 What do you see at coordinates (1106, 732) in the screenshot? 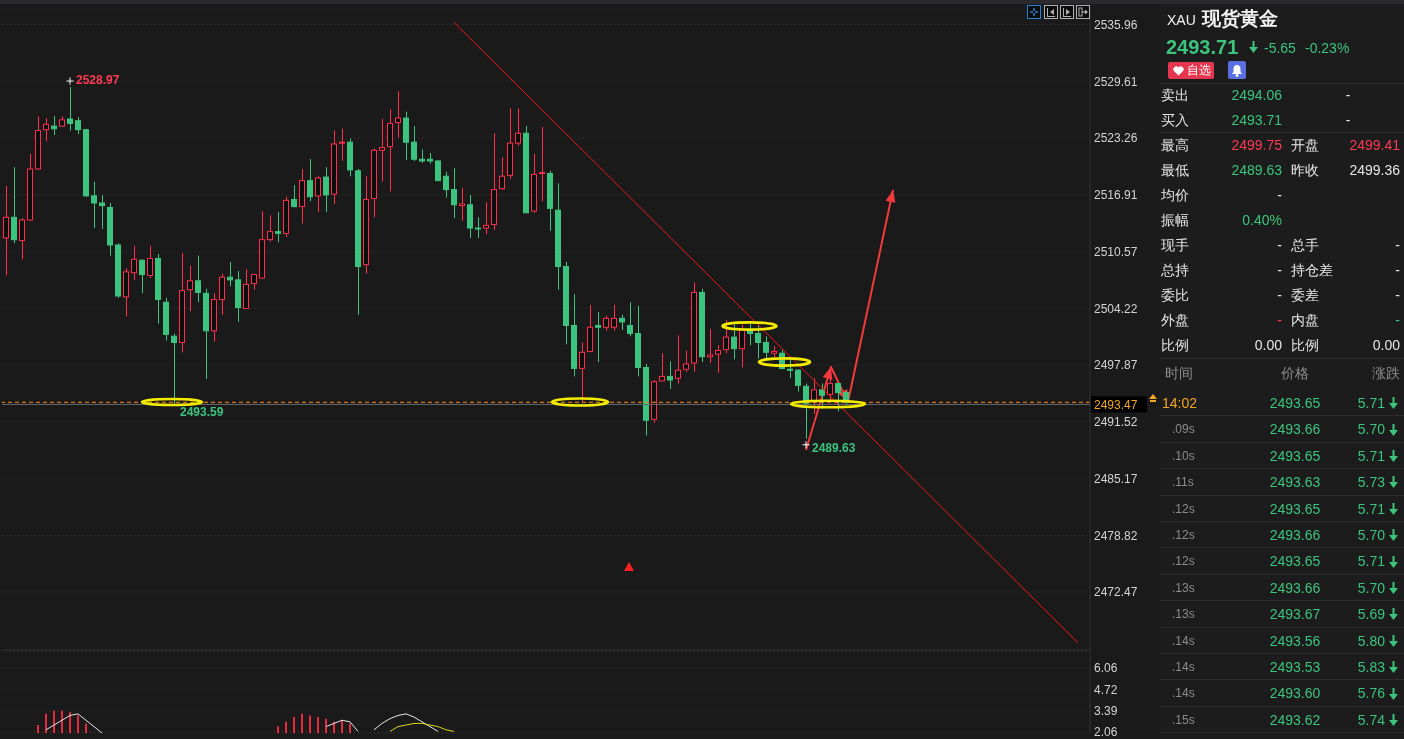
I see `y-tick-label: 2.06` at bounding box center [1106, 732].